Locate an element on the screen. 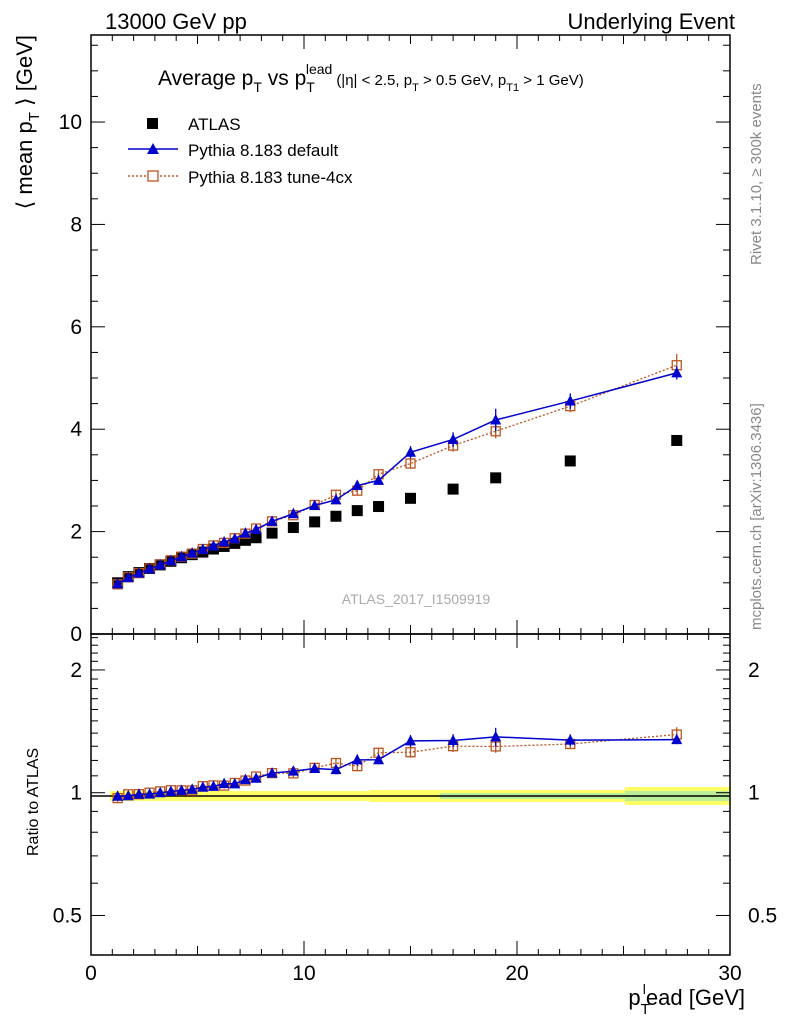  ratio-y-tick-label-right: 2 is located at coordinates (754, 670).